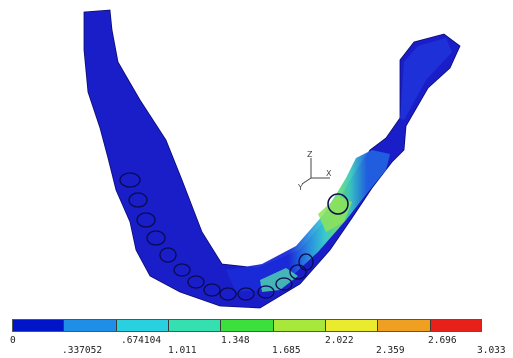  What do you see at coordinates (426, 79) in the screenshot?
I see `ramus-shade` at bounding box center [426, 79].